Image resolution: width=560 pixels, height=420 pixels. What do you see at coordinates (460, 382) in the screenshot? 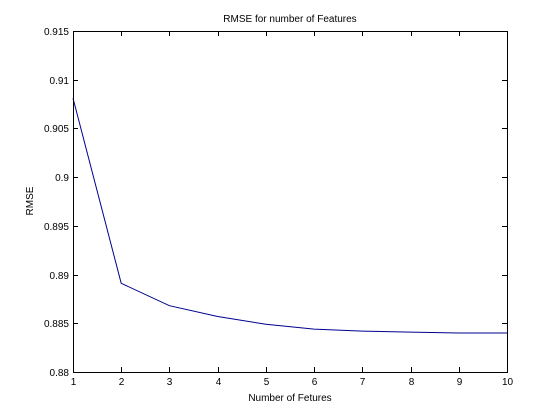
I see `x-tick-label: 9` at bounding box center [460, 382].